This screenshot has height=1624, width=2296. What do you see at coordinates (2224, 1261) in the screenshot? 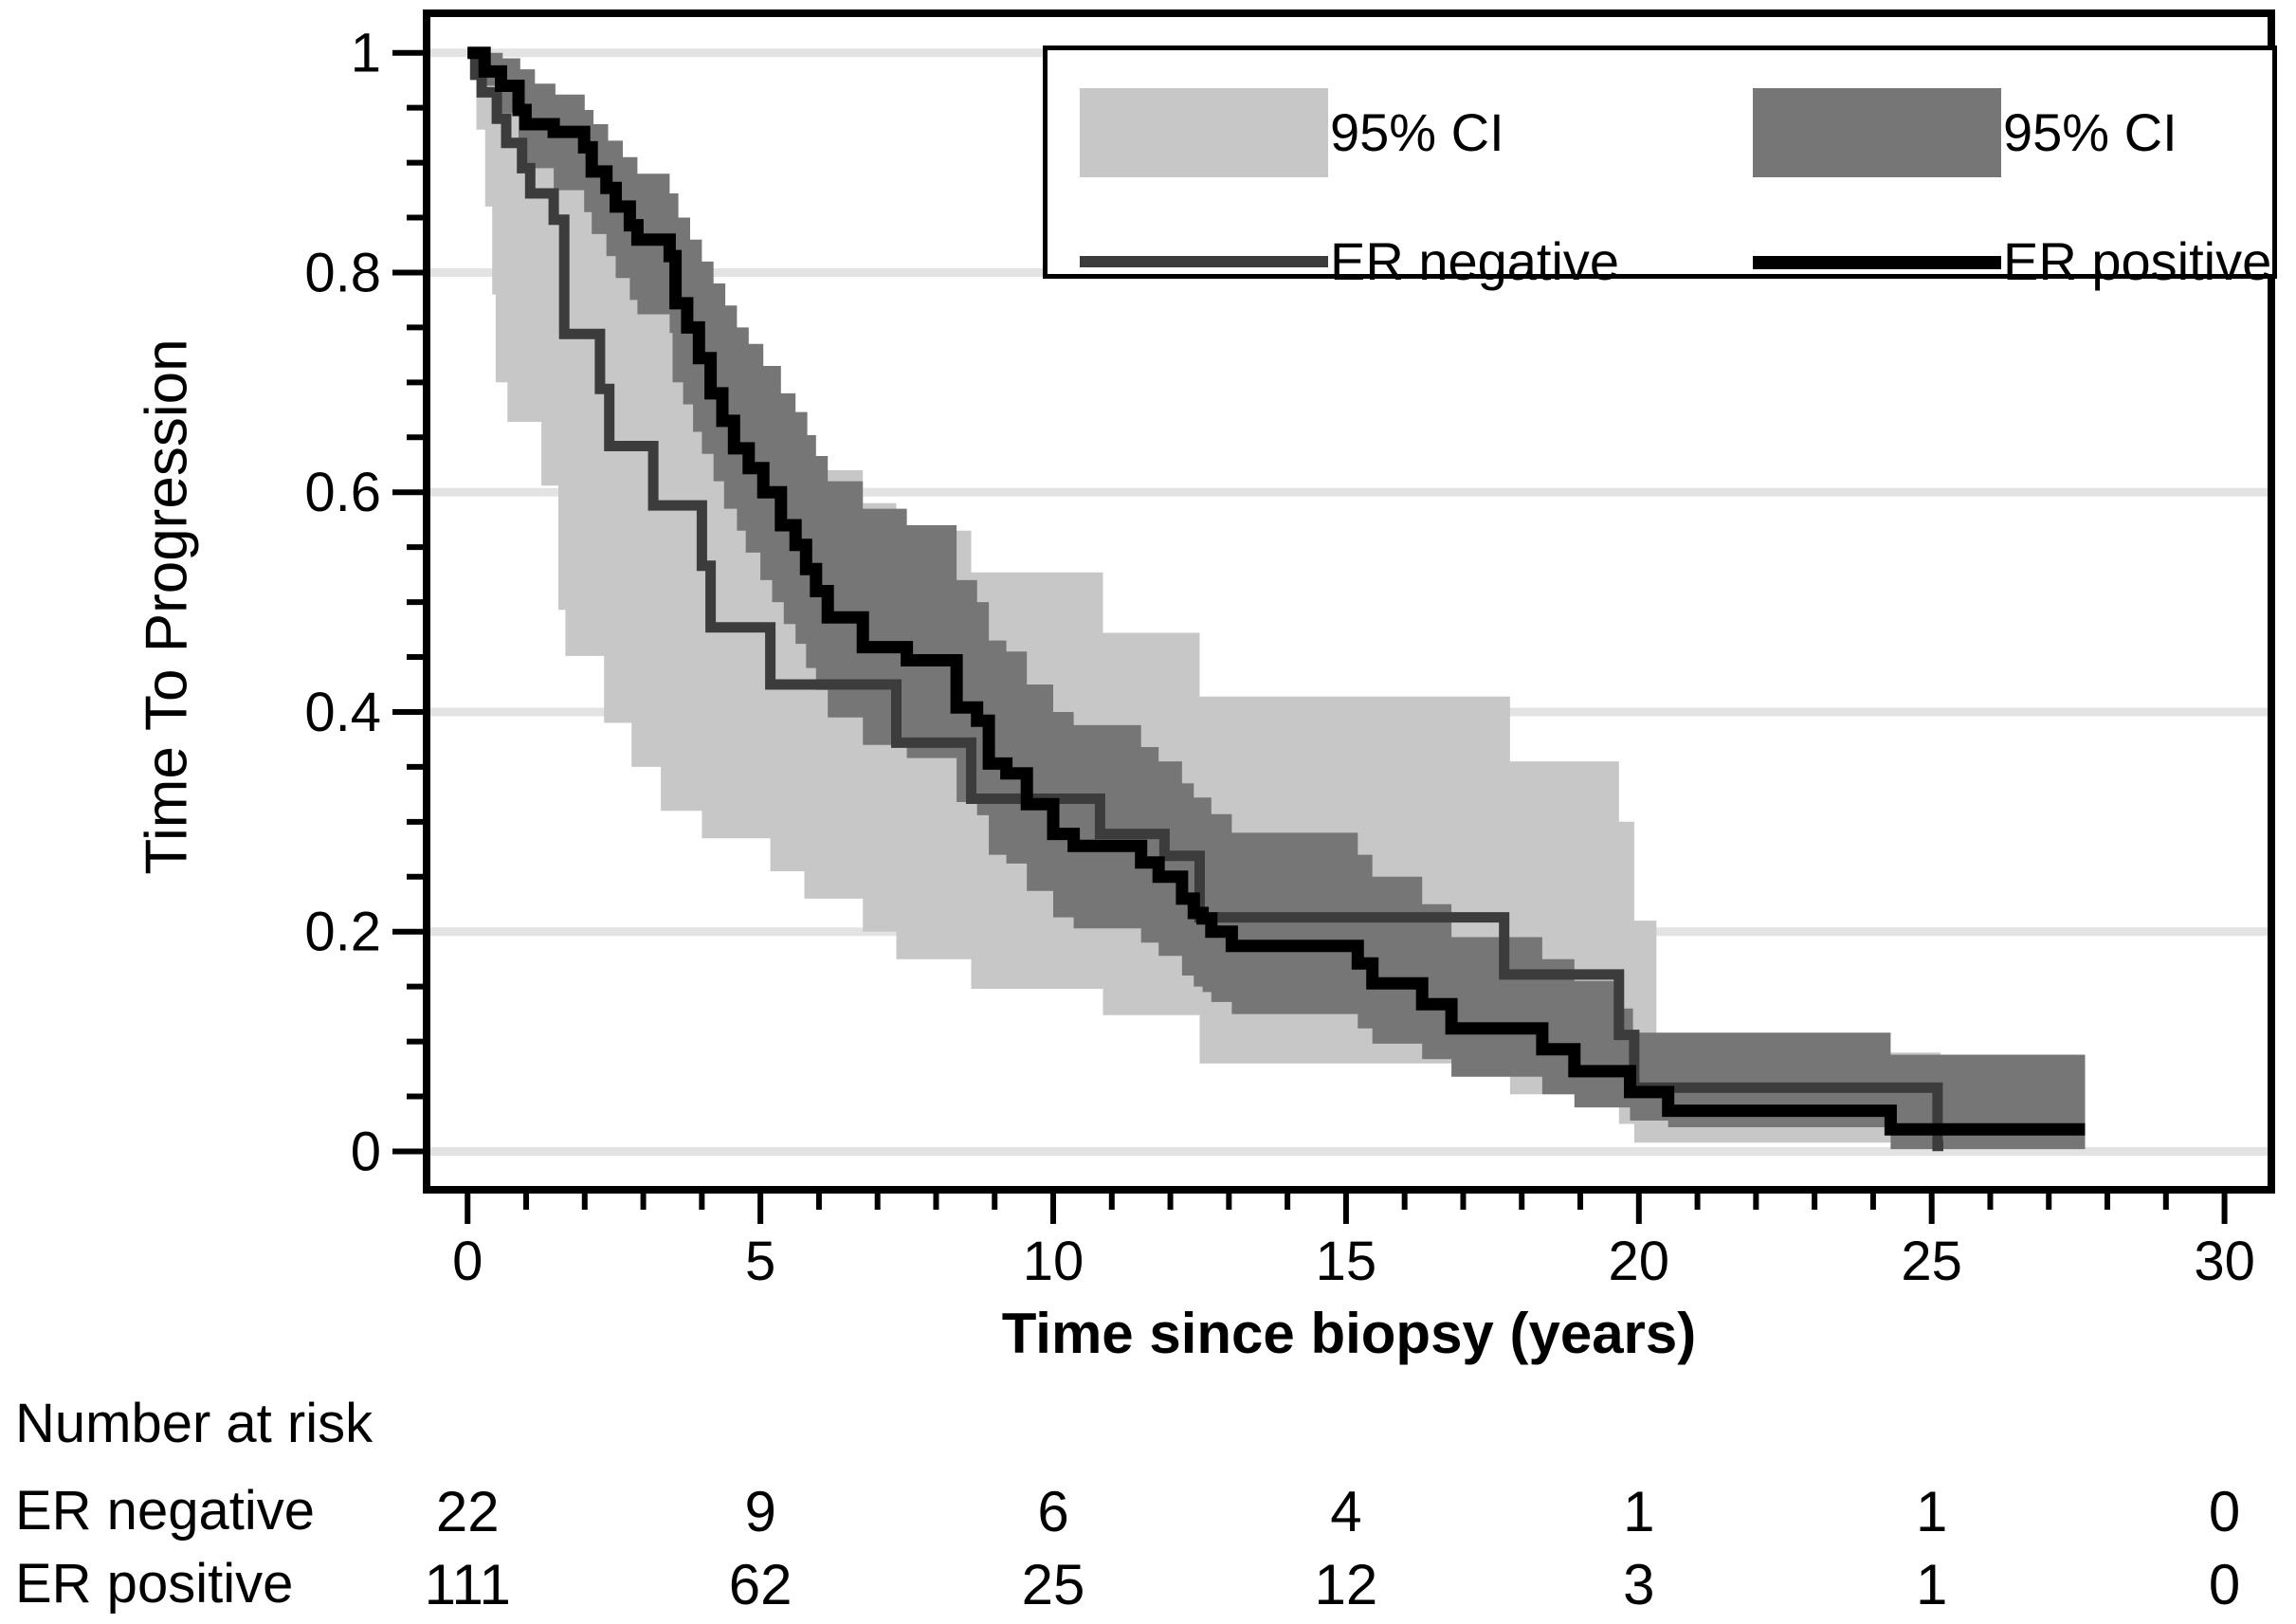
I see `x-tick-label: 30` at bounding box center [2224, 1261].